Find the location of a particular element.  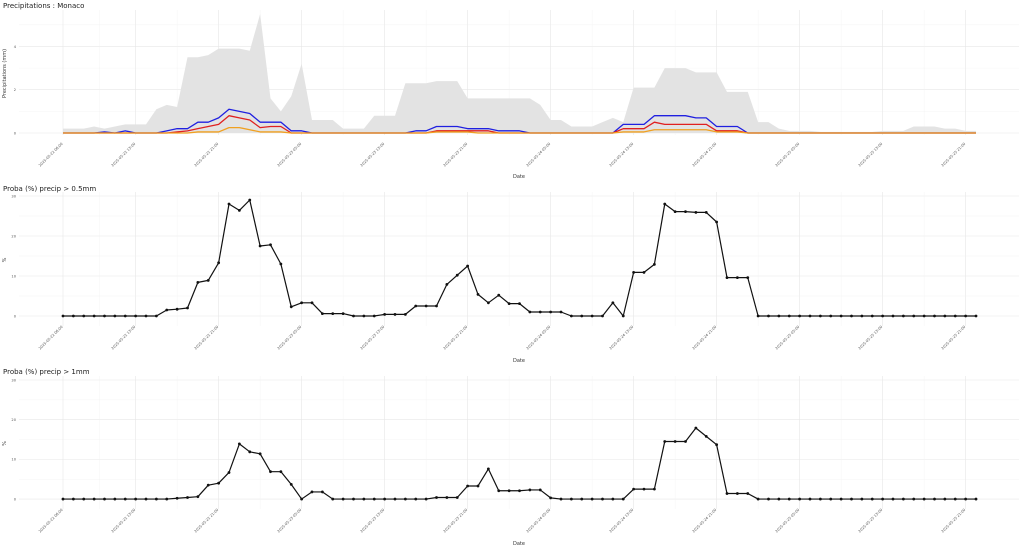

chart-title: Proba (%) precip > 0.5mm is located at coordinates (49, 189).